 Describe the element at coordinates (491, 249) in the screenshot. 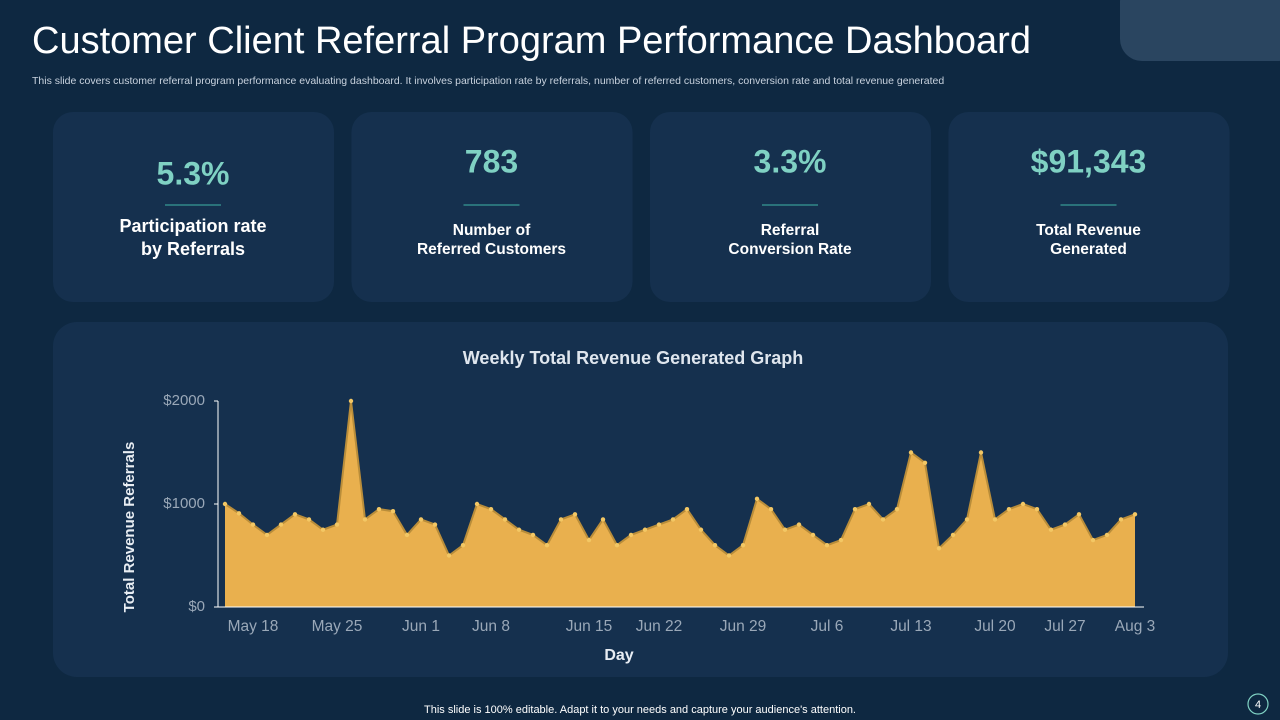

I see `kpi-label: Referred Customers` at that location.